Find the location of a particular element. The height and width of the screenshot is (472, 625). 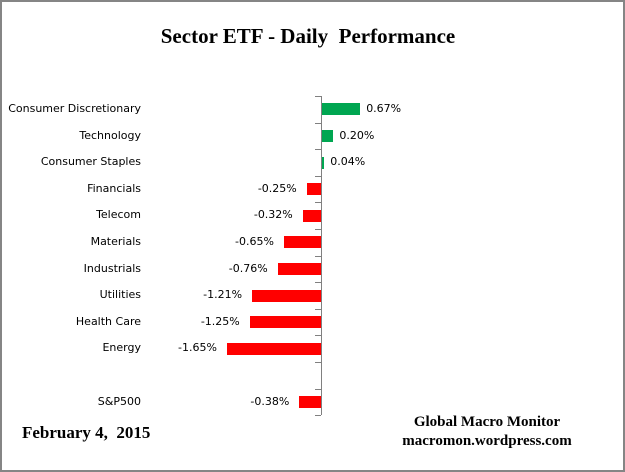

value-label: -0.32% is located at coordinates (273, 215).